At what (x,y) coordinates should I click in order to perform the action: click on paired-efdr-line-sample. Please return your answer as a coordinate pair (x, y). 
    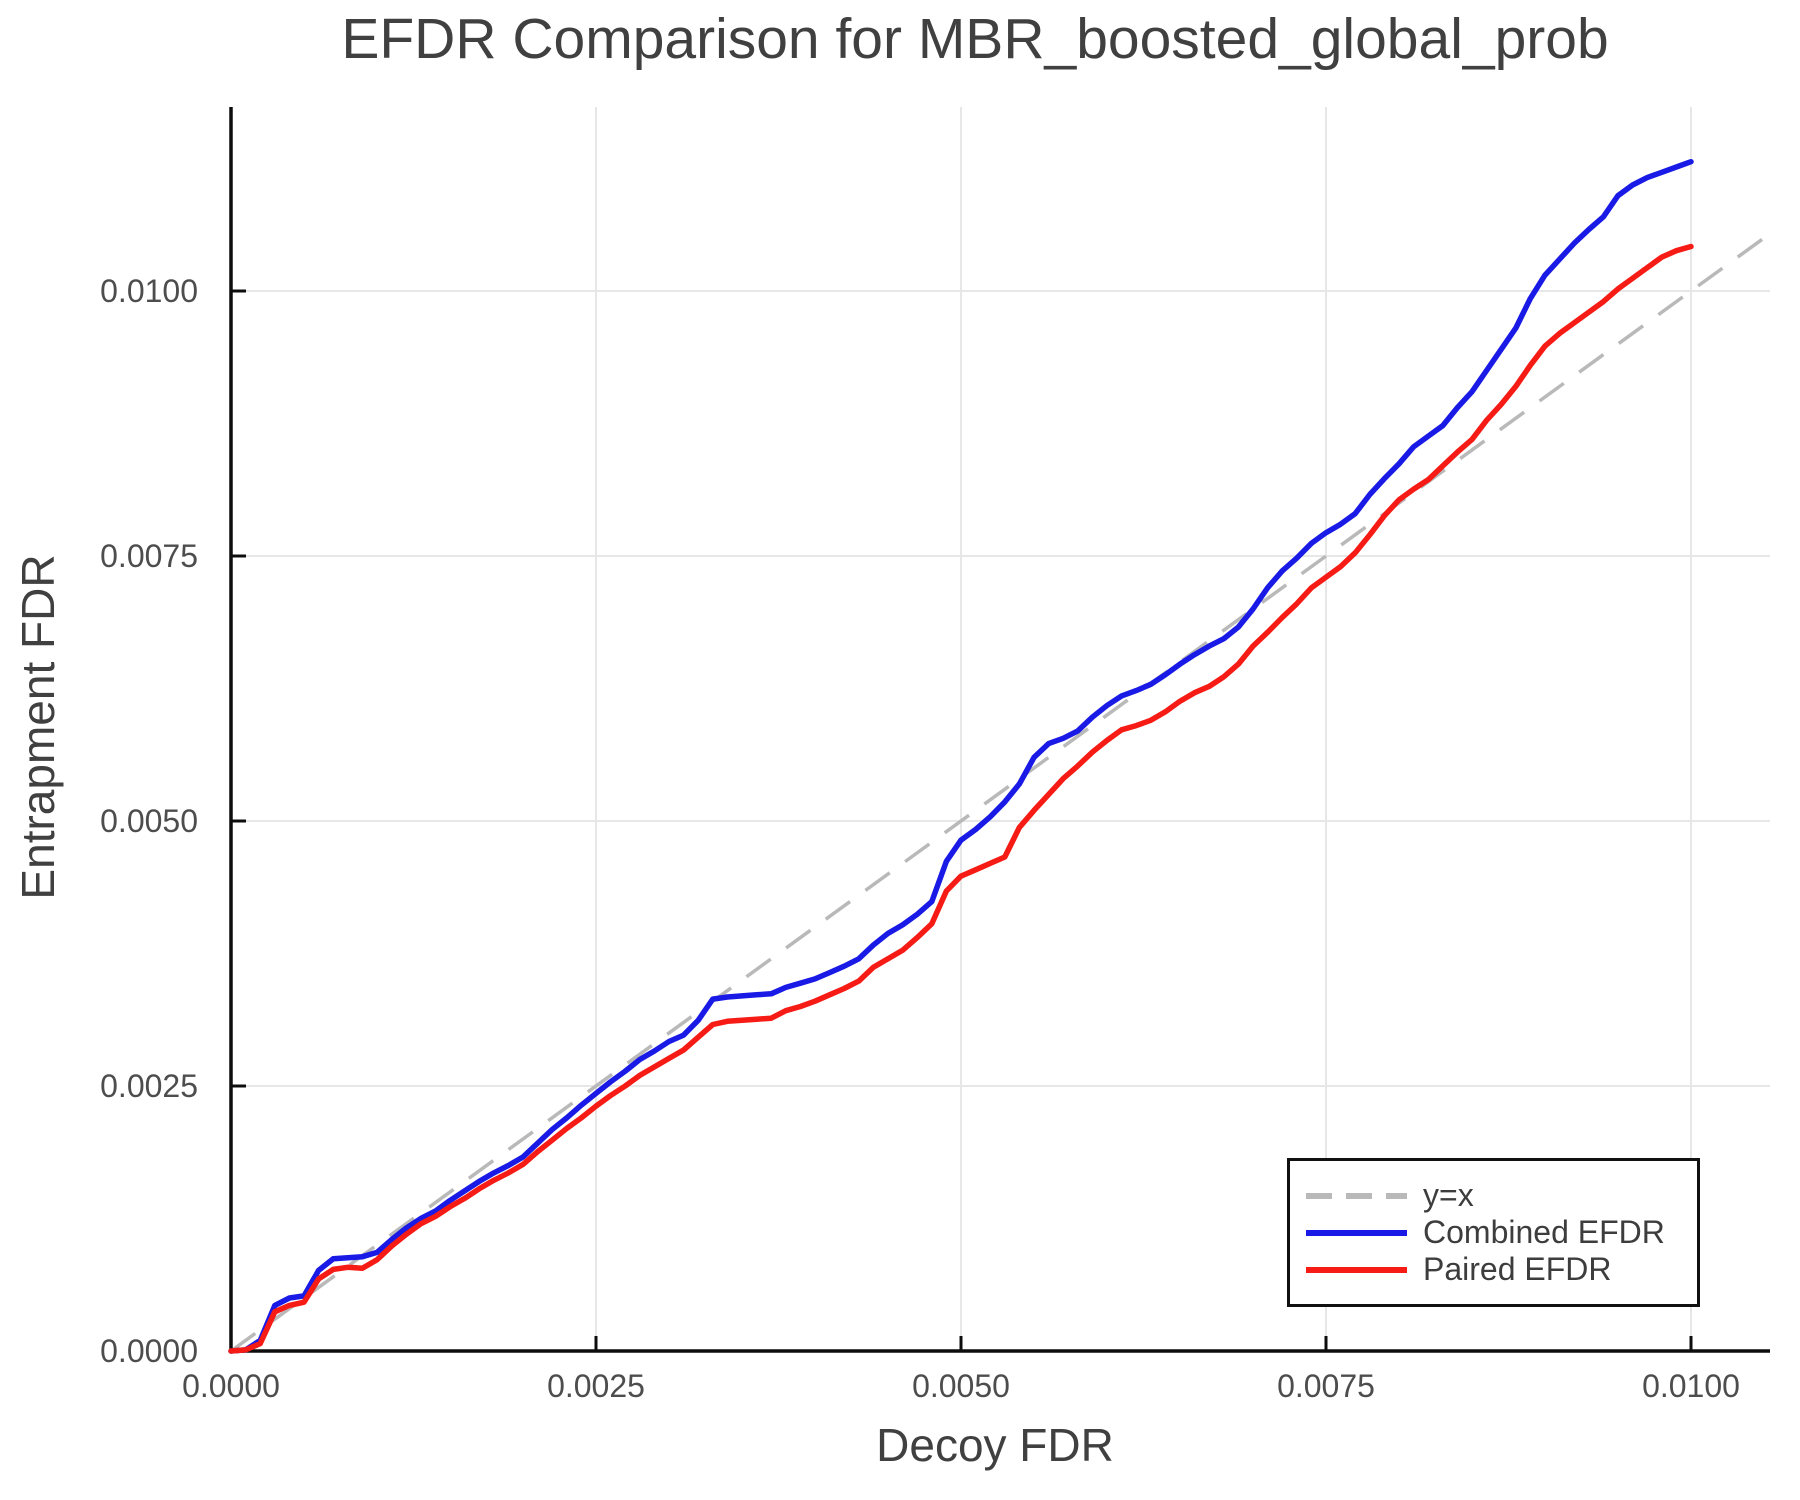
    Looking at the image, I should click on (1356, 1269).